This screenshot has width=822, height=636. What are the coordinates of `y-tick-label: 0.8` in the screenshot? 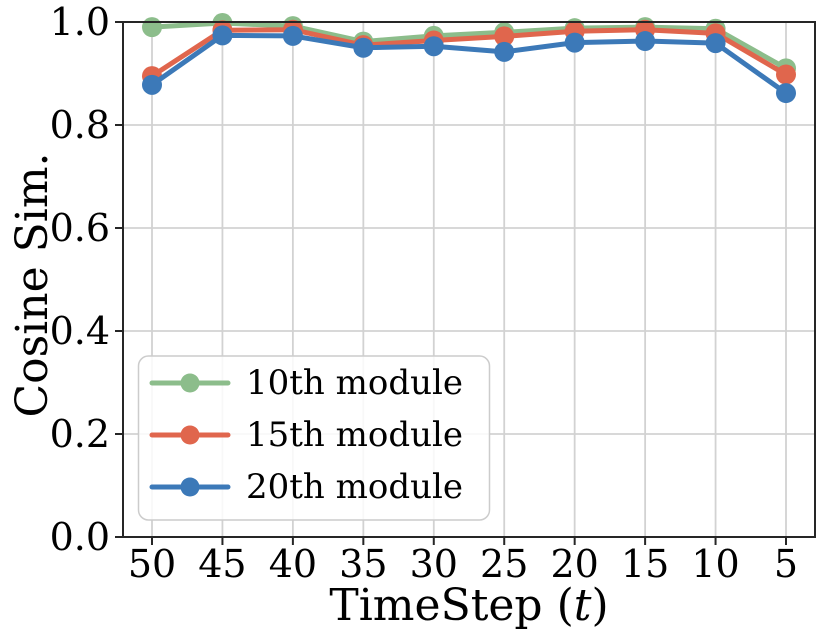 It's located at (80, 125).